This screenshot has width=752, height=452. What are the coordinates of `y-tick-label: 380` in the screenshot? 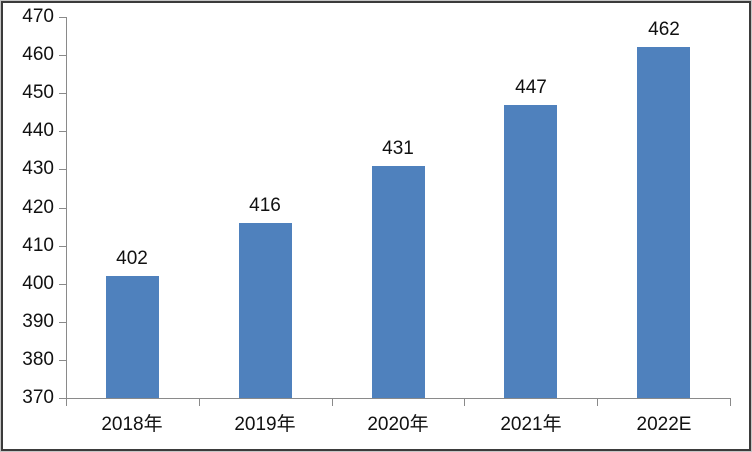 It's located at (38, 359).